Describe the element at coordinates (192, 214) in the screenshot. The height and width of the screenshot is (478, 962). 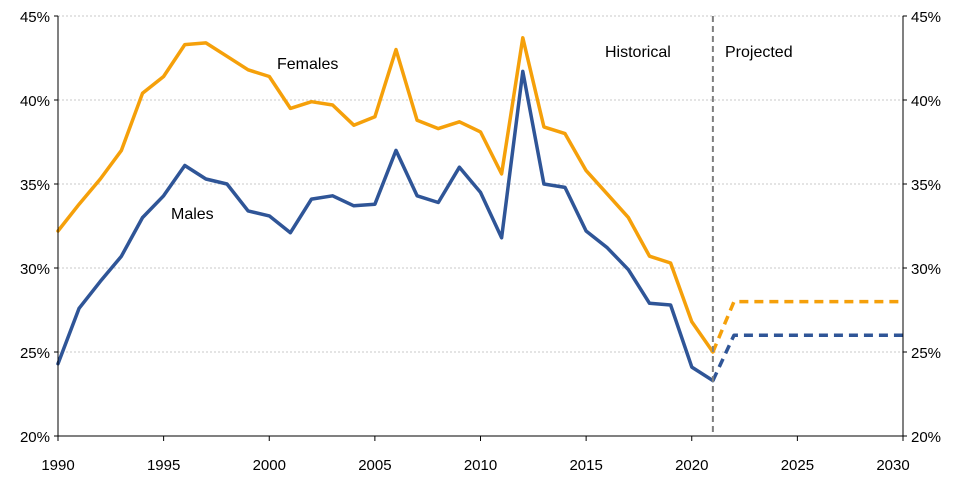
I see `males-label: Males` at that location.